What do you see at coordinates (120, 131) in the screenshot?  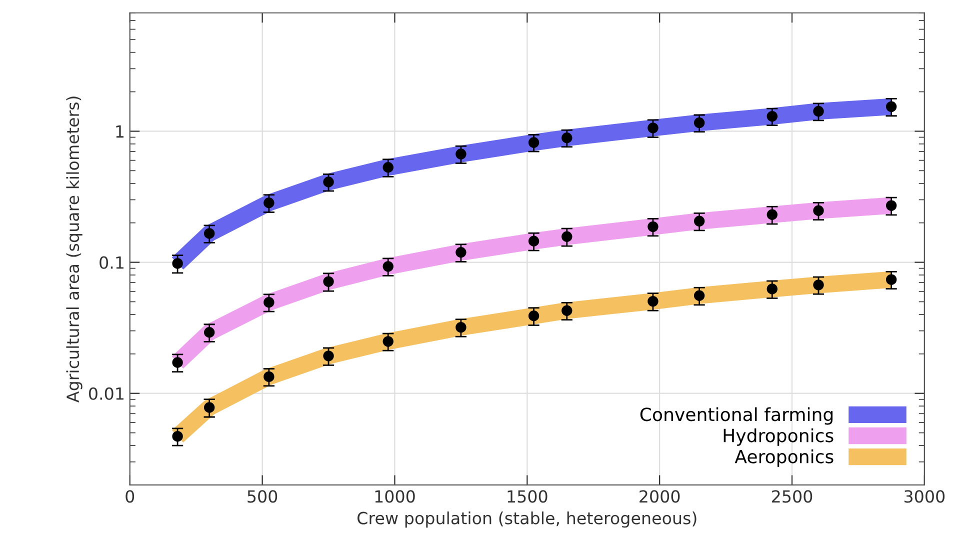 I see `y-tick-label: 1` at bounding box center [120, 131].